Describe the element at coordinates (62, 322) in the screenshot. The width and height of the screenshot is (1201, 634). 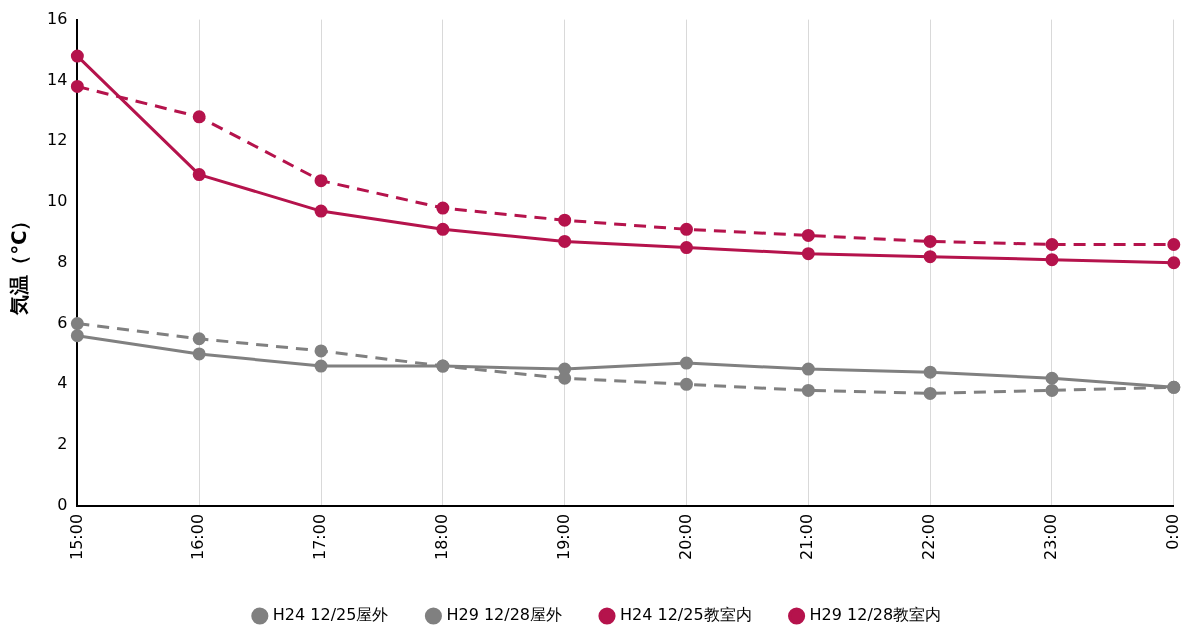
I see `y-tick-label: 6` at that location.